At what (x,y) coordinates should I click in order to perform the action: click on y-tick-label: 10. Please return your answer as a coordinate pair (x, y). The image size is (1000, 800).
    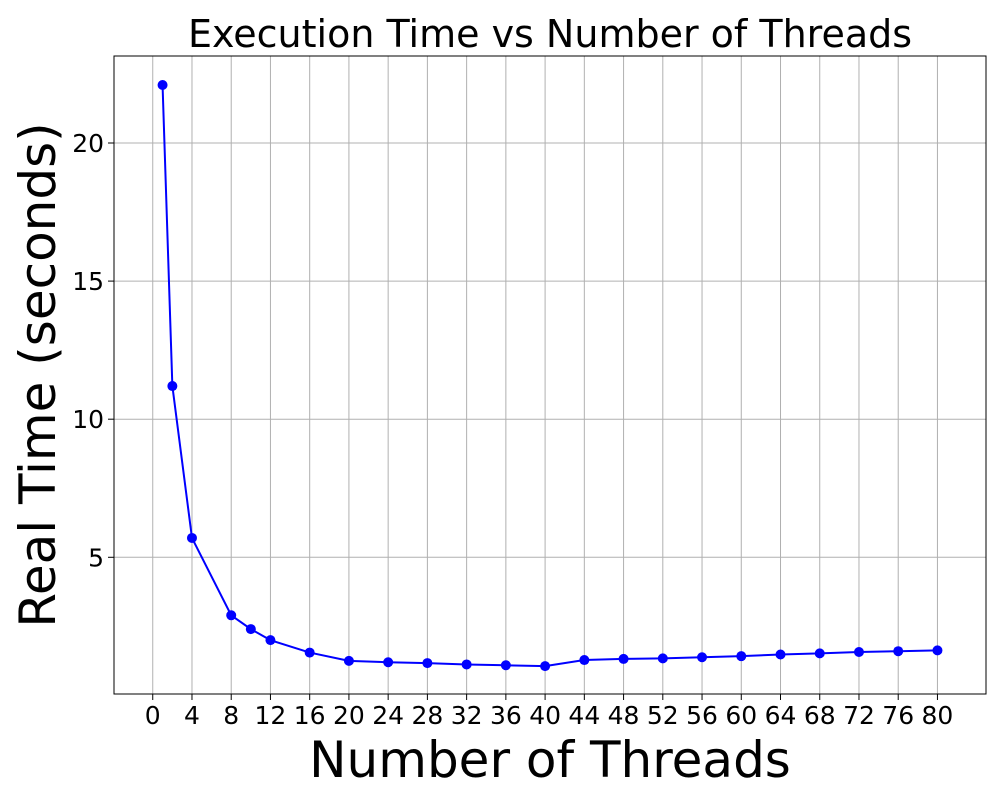
    Looking at the image, I should click on (88, 419).